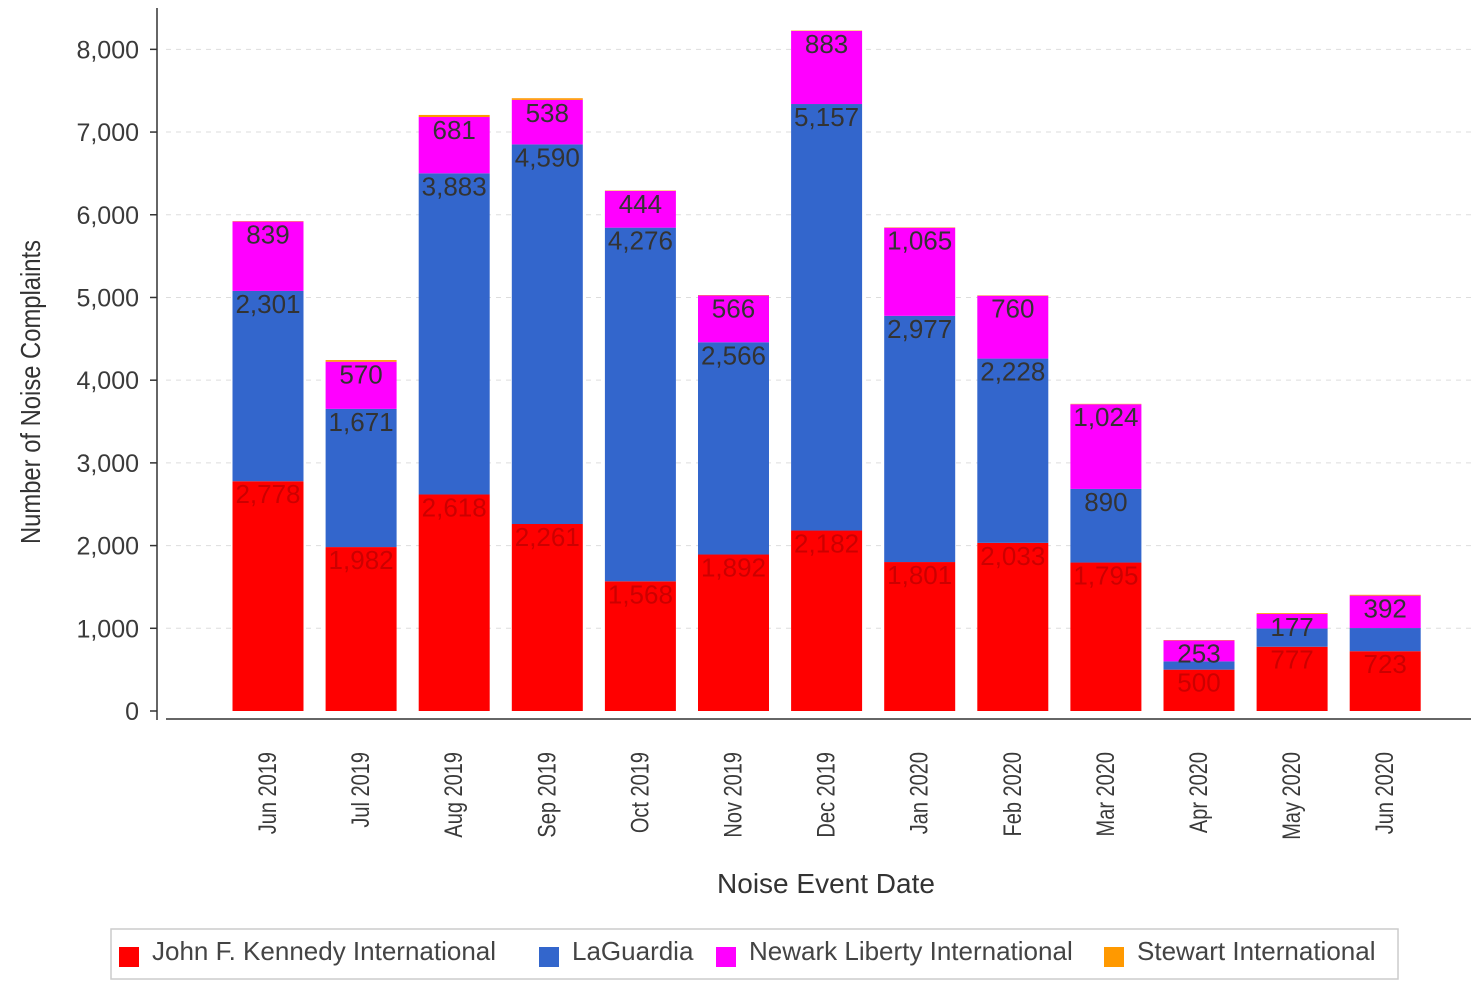 The height and width of the screenshot is (987, 1471). Describe the element at coordinates (107, 216) in the screenshot. I see `y-tick-label: 6,000` at that location.